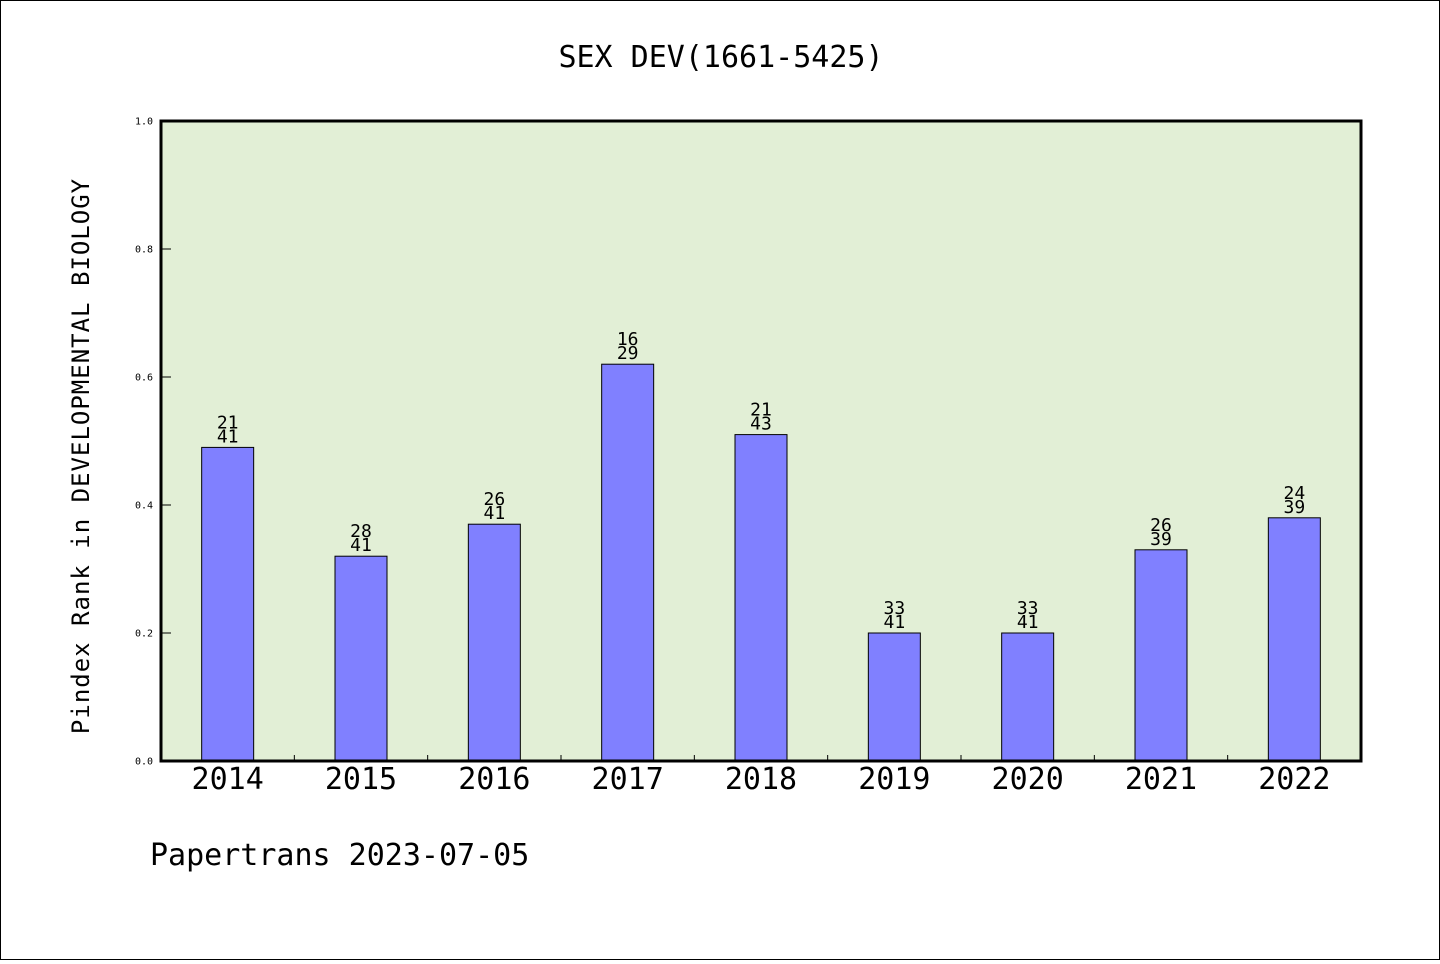  What do you see at coordinates (494, 779) in the screenshot?
I see `x-tick-label: 2016` at bounding box center [494, 779].